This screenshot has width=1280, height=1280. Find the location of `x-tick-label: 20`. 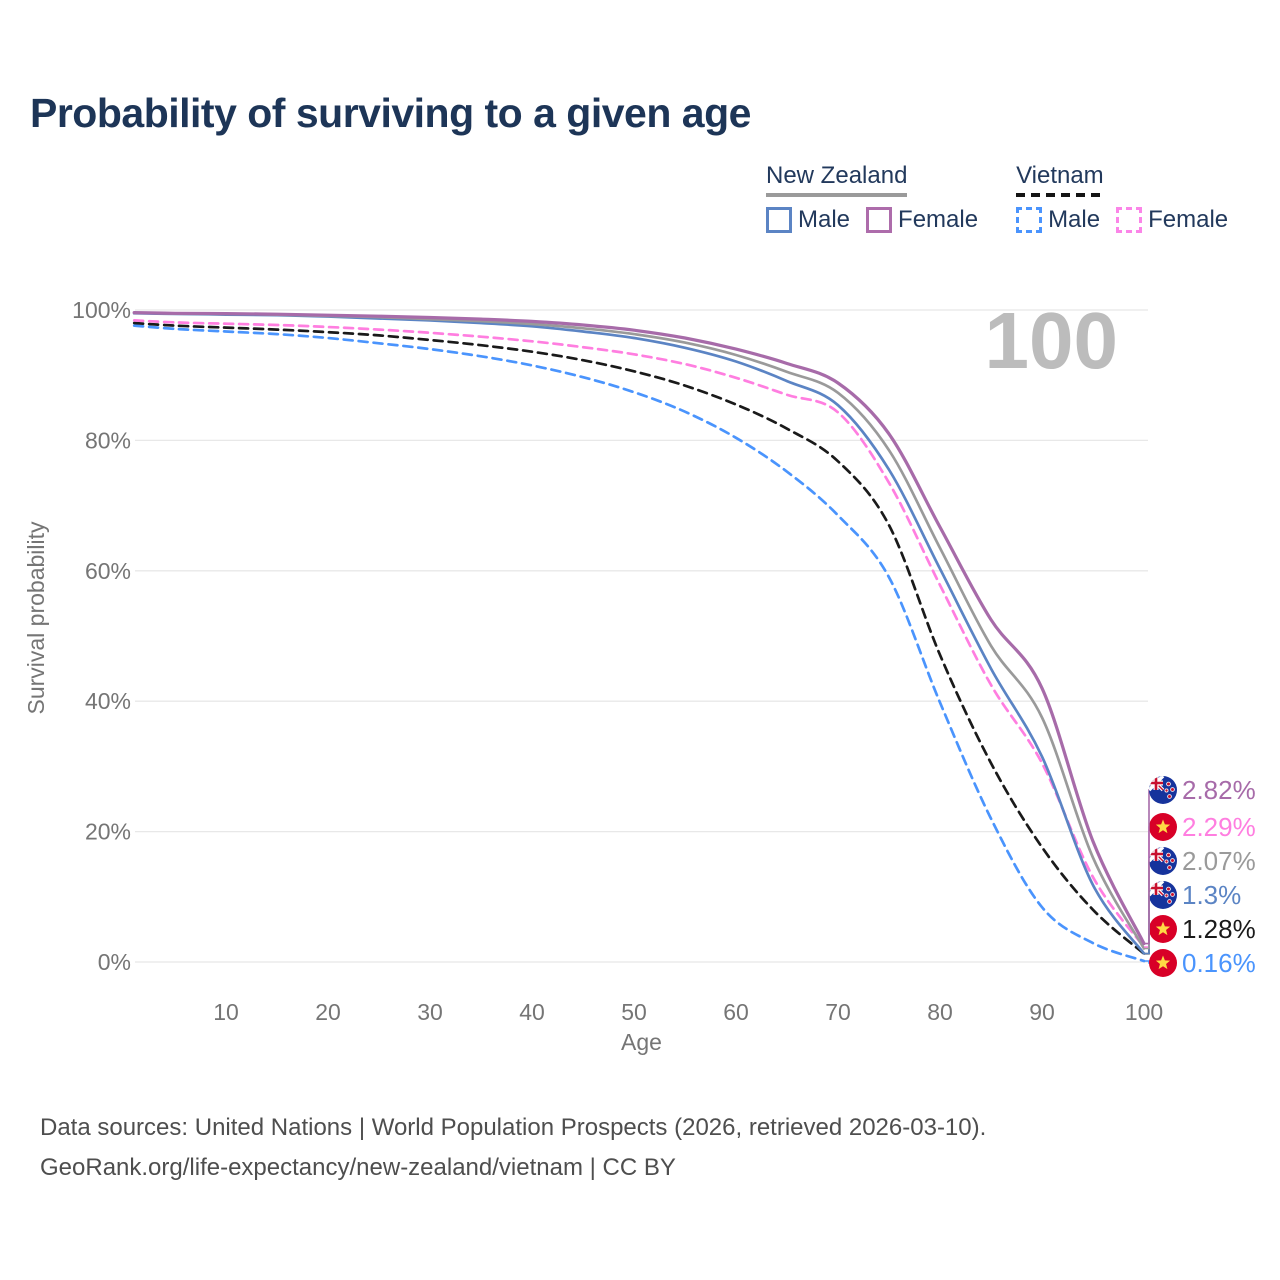

x-tick-label: 20 is located at coordinates (328, 1012).